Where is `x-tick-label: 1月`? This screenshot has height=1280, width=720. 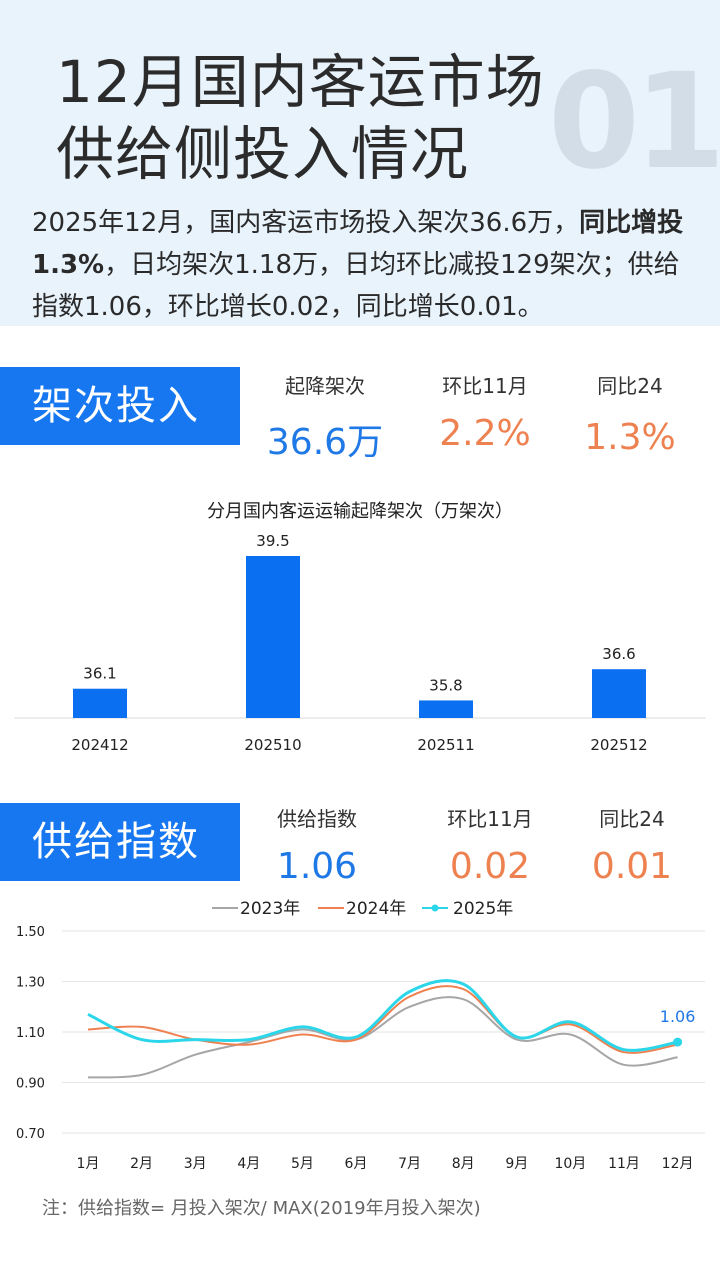 x-tick-label: 1月 is located at coordinates (88, 1164).